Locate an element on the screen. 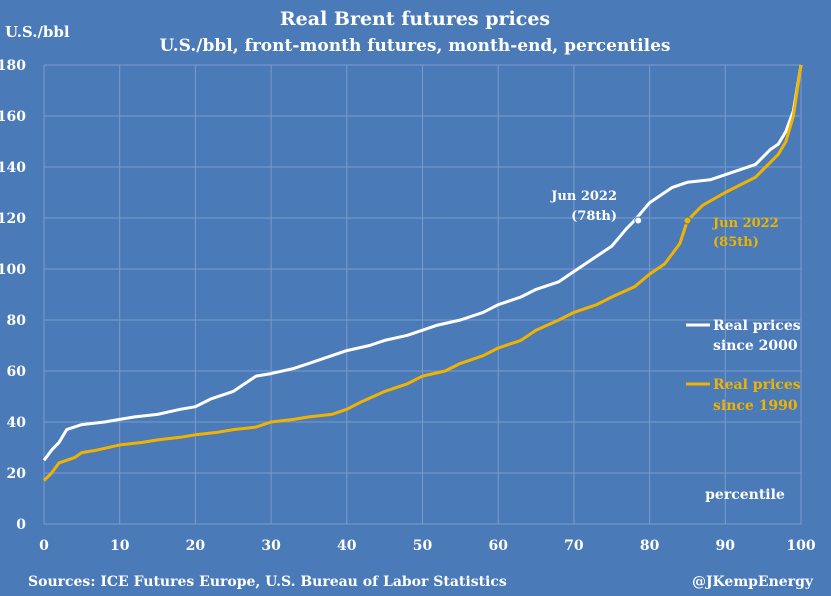  x-tick-label: 30 is located at coordinates (271, 546).